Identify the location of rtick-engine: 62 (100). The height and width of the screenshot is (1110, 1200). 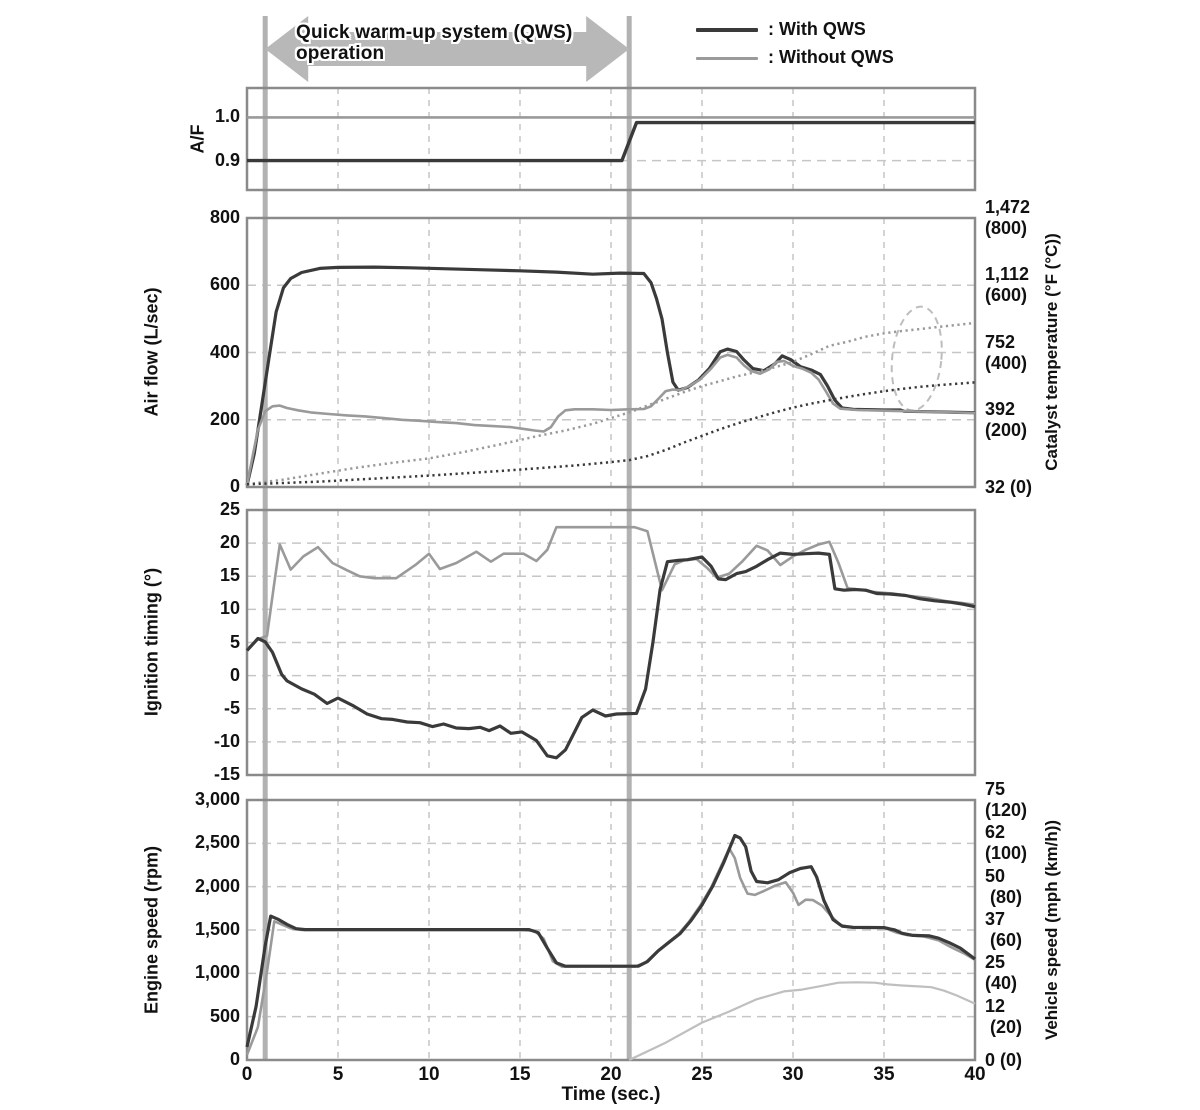
(1006, 842).